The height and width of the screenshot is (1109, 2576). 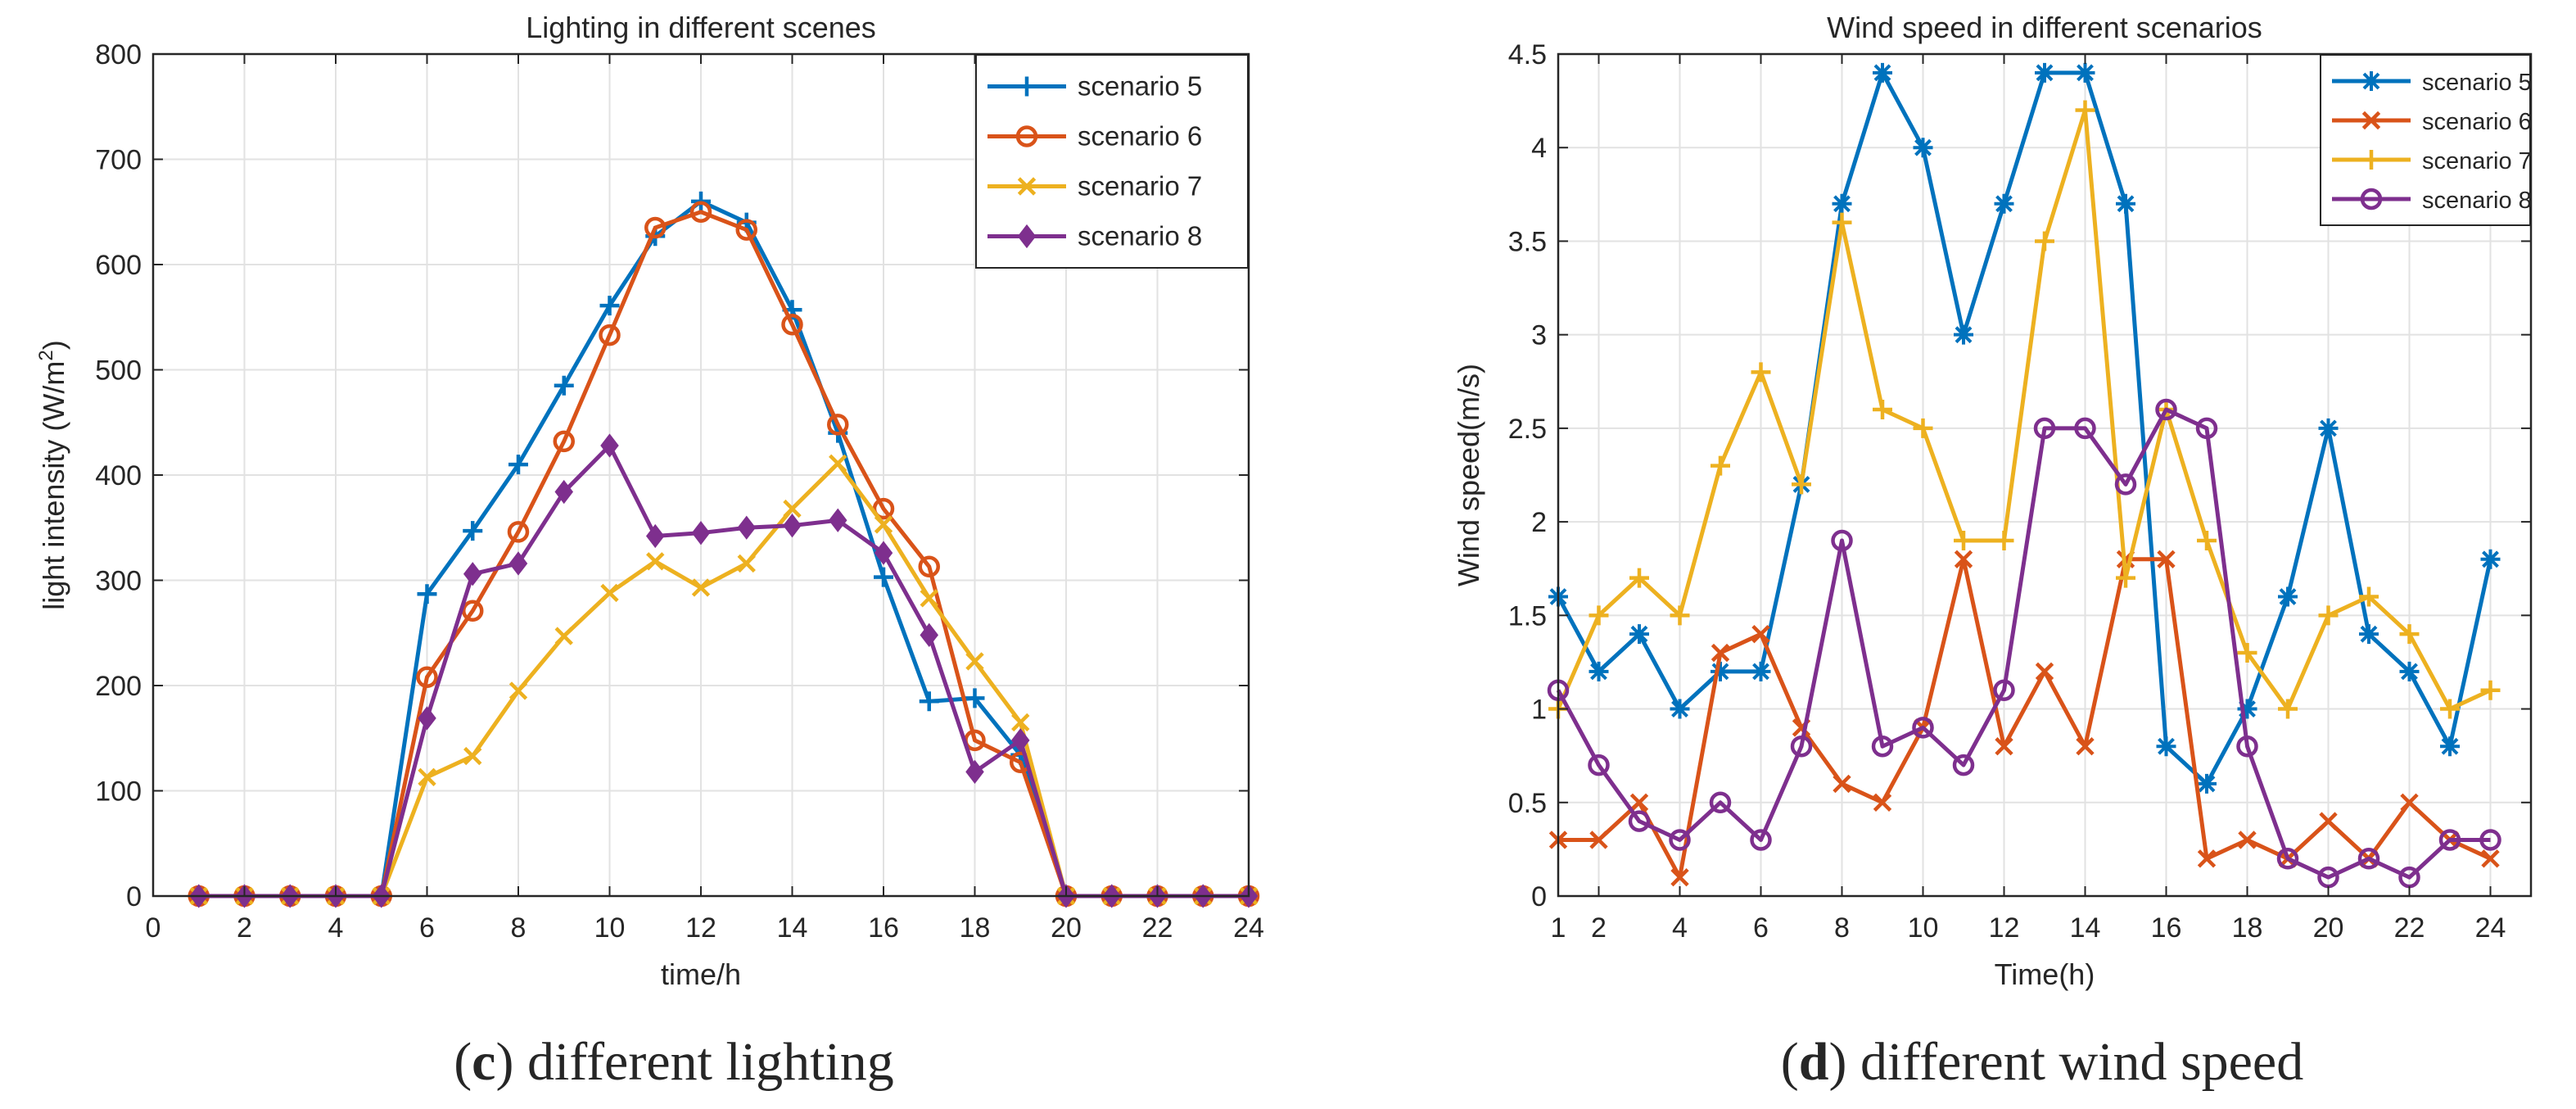 I want to click on y-tick-label: 100, so click(x=118, y=792).